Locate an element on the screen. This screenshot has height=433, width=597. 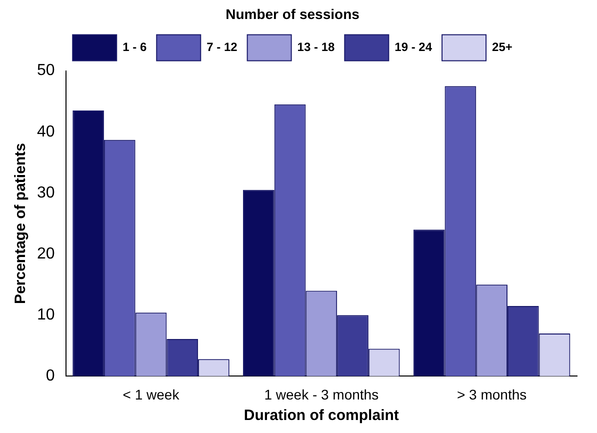
legend-label: 7 - 12 is located at coordinates (222, 47).